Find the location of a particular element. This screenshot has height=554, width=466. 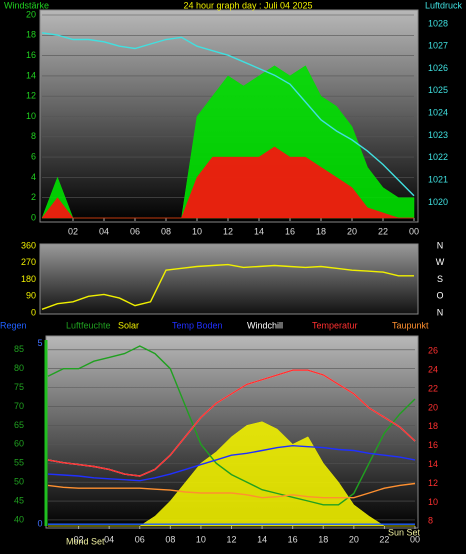

y2-tick-label: 1021 is located at coordinates (438, 179).